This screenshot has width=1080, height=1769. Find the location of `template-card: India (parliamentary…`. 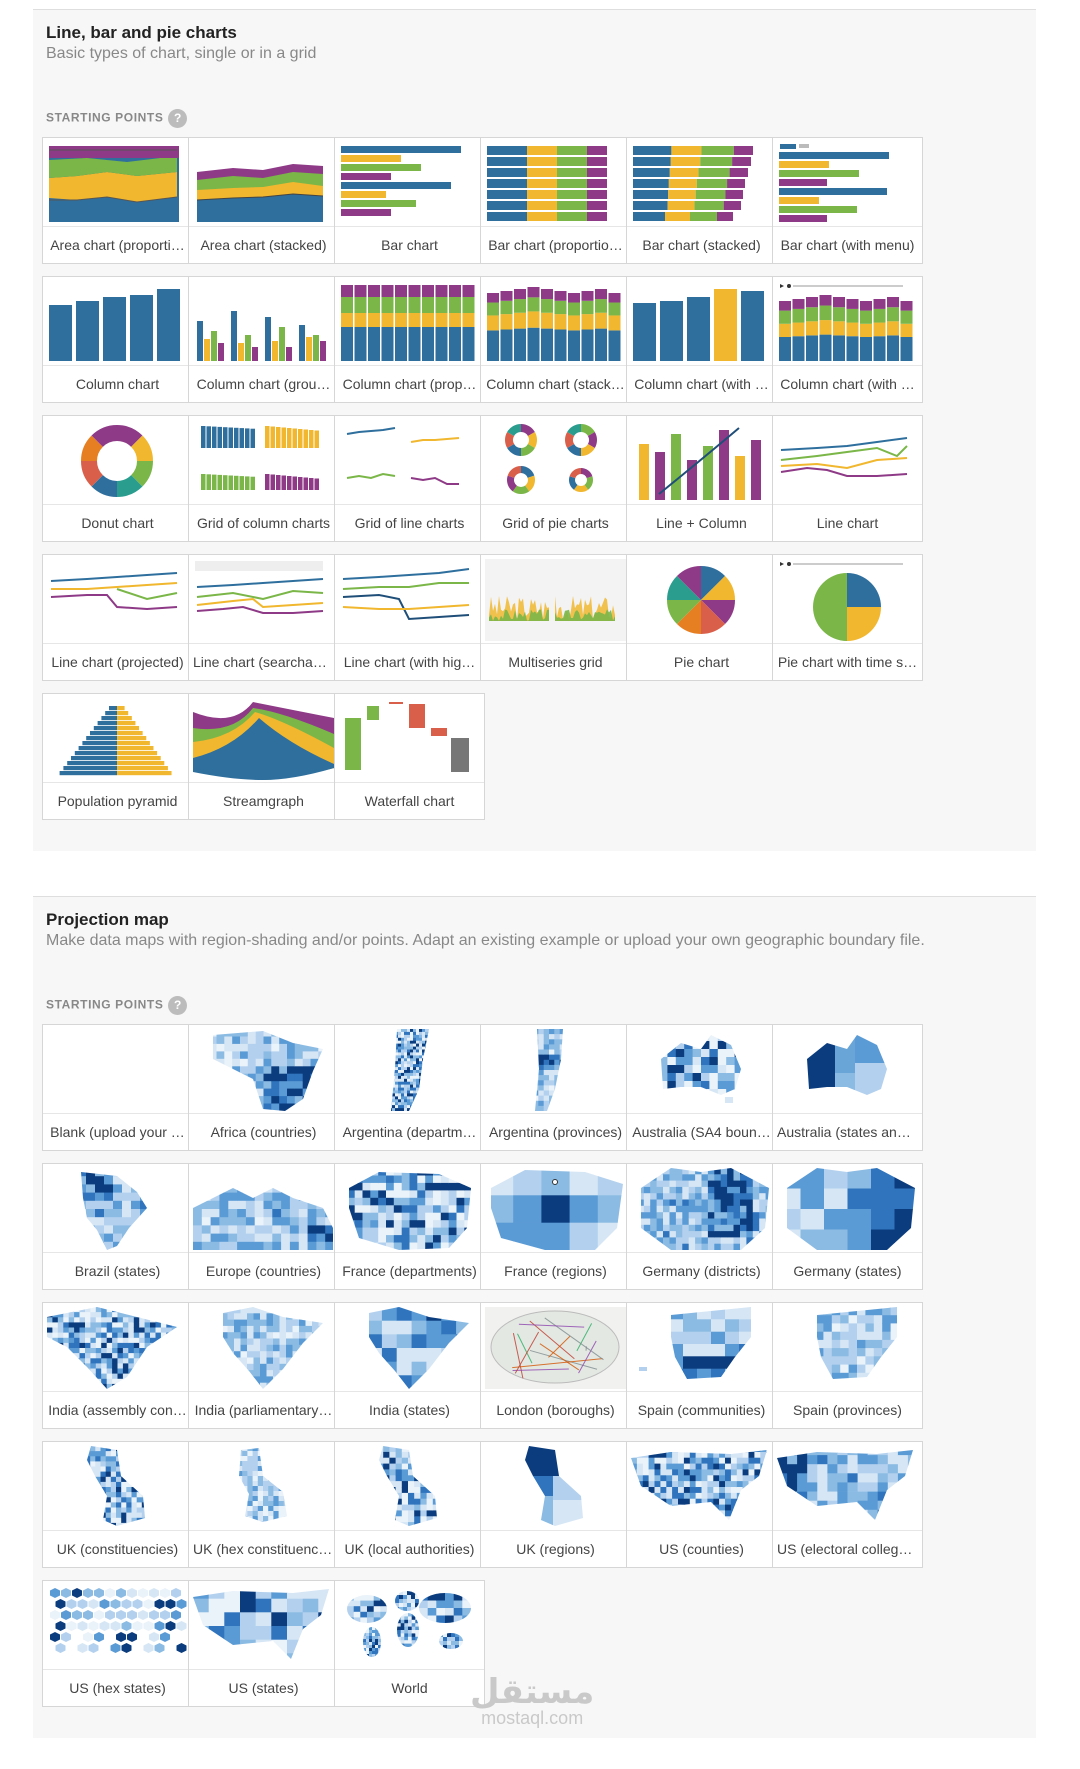

template-card: India (parliamentary… is located at coordinates (263, 1365).